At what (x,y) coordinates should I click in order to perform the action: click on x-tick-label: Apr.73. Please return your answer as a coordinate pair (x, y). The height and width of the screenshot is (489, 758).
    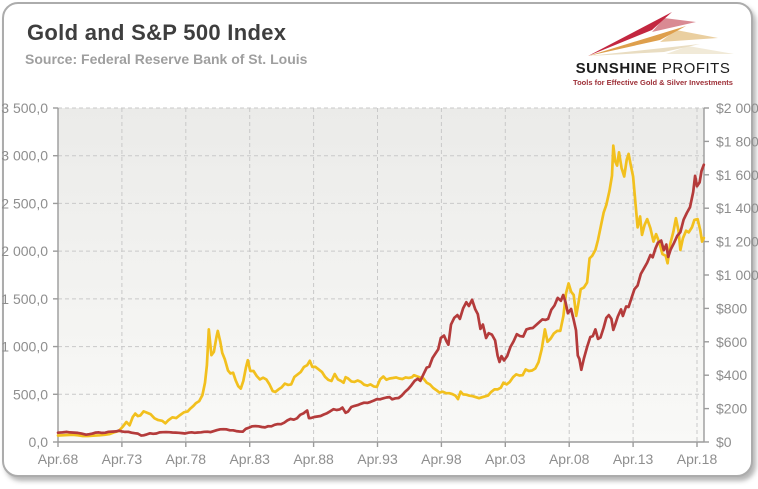
    Looking at the image, I should click on (122, 459).